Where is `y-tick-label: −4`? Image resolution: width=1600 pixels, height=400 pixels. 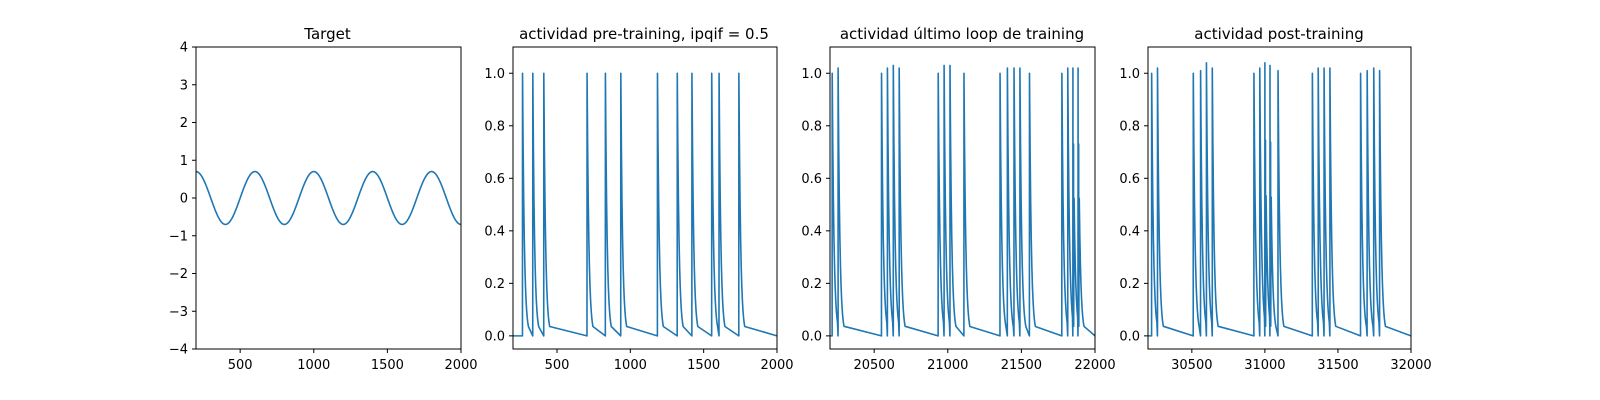
y-tick-label: −4 is located at coordinates (178, 350).